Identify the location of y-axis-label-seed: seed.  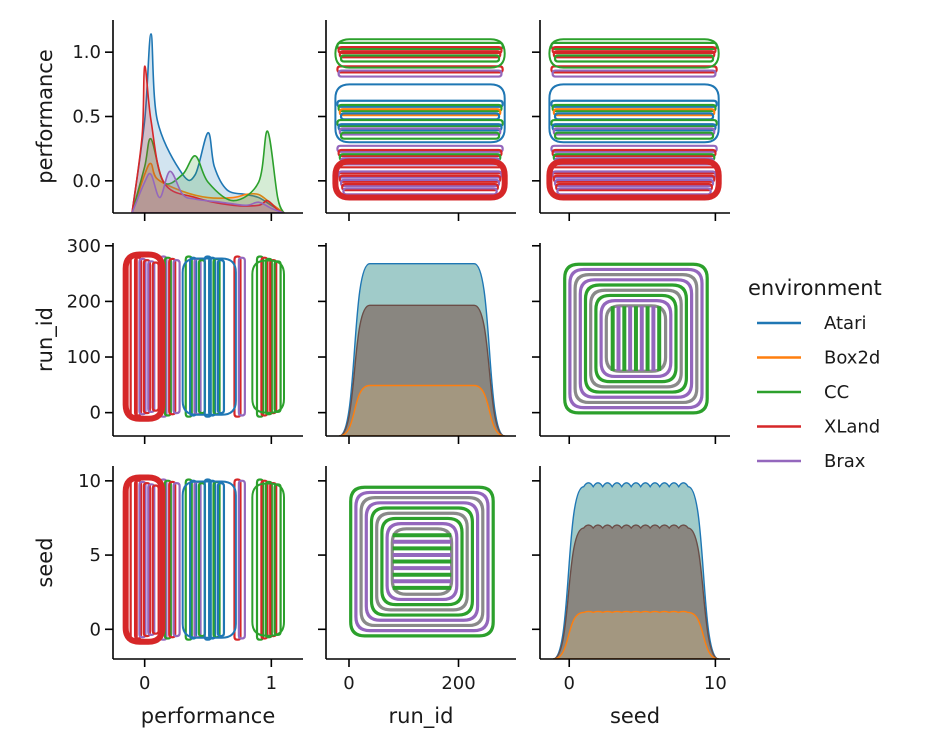
(45, 562).